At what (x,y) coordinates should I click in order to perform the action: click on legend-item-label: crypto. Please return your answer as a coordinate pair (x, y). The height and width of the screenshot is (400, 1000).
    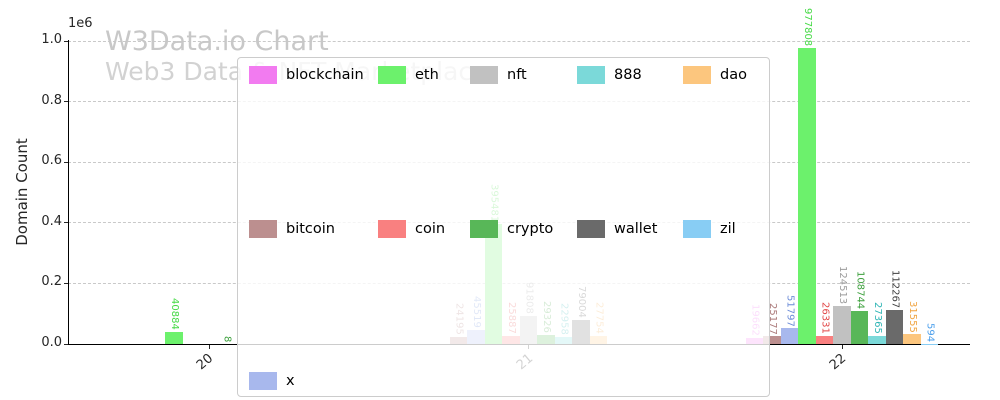
    Looking at the image, I should click on (530, 229).